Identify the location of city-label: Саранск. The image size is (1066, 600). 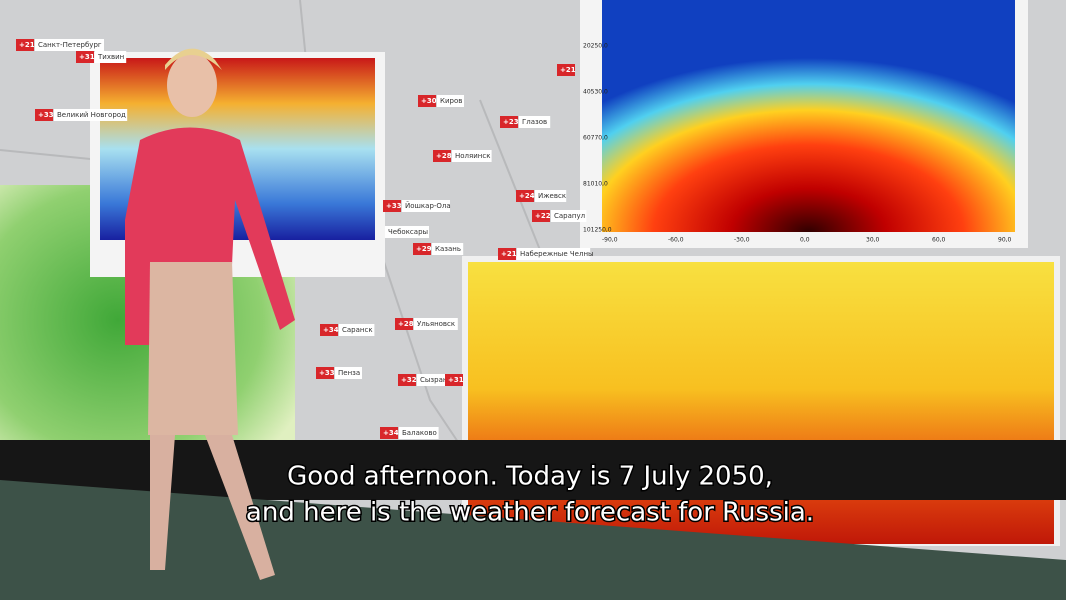
(357, 330).